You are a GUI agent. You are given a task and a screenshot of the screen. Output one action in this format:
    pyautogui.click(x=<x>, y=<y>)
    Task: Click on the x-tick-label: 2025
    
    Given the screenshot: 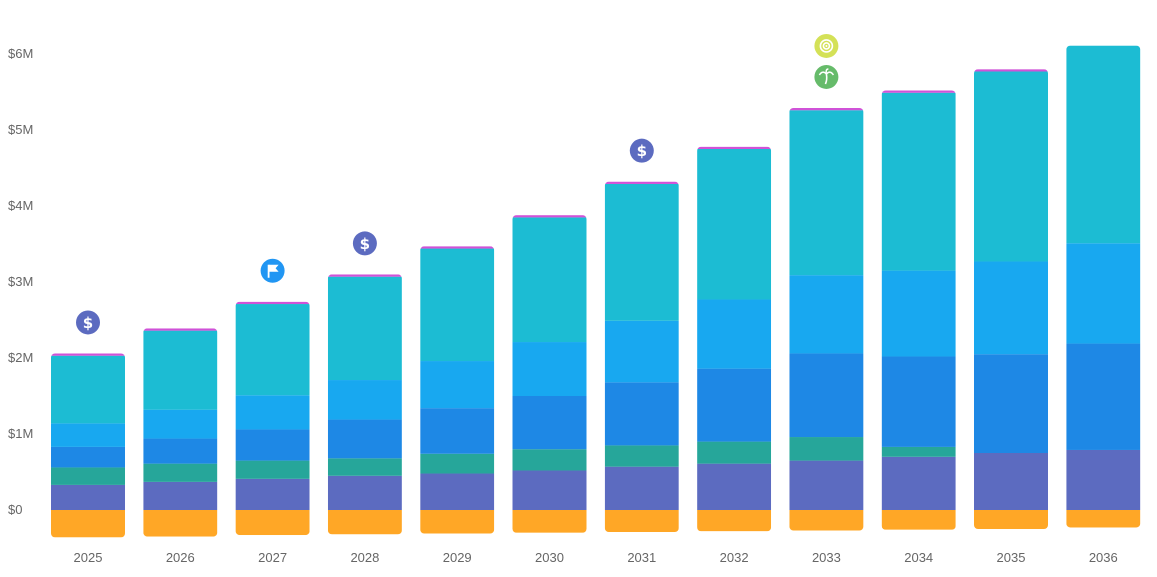 What is the action you would take?
    pyautogui.click(x=88, y=557)
    